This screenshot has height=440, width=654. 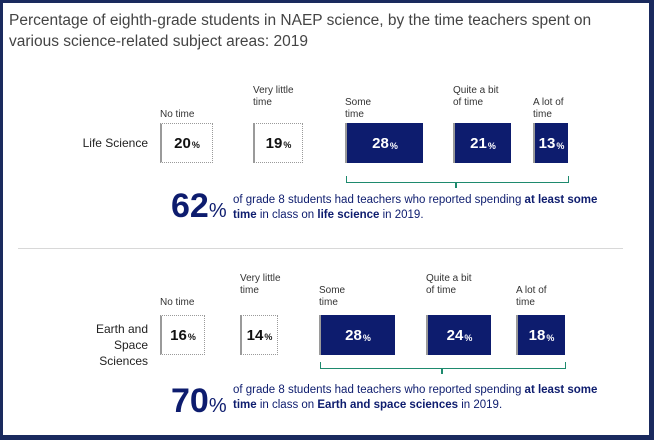 I want to click on bar-very-little-time: 14%, so click(x=259, y=335).